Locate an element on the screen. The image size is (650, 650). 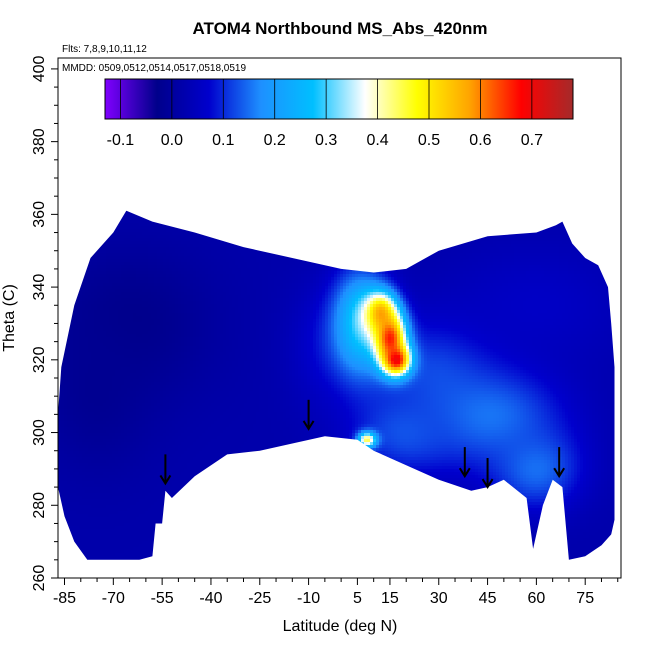
x-tick-label: -55 is located at coordinates (162, 598).